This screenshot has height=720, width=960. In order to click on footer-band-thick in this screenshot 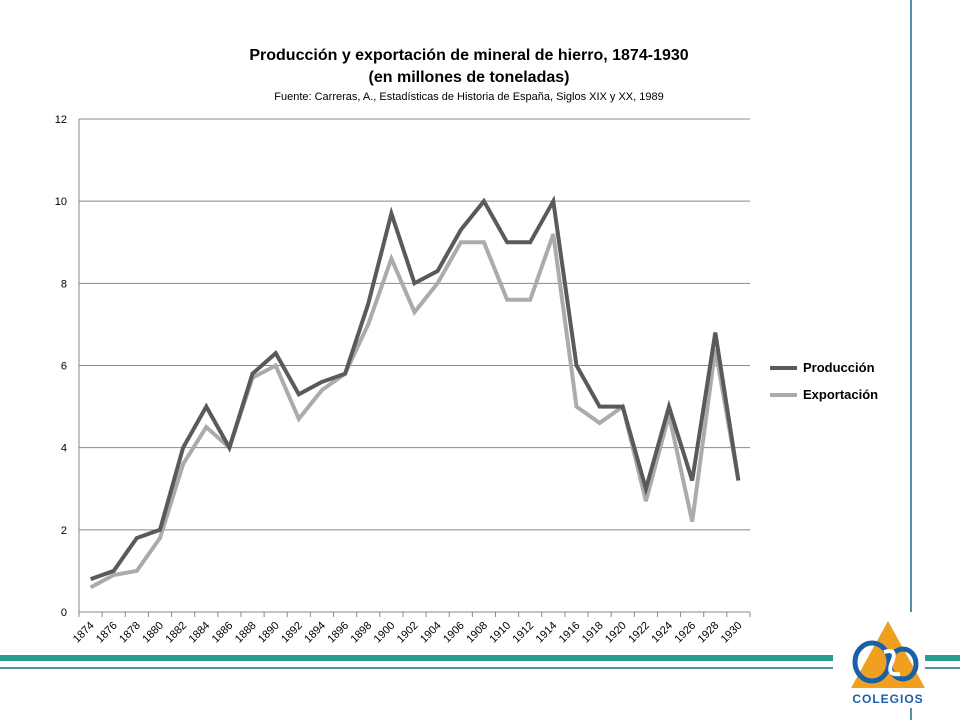, I will do `click(416, 658)`.